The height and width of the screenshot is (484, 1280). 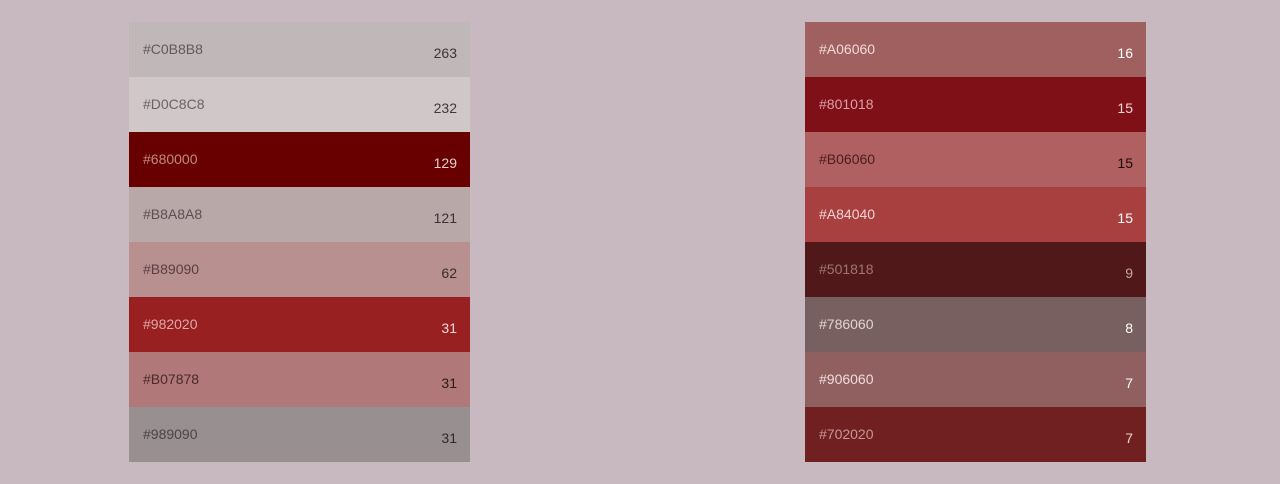 I want to click on swatch-hex-label: #B07878, so click(x=171, y=379).